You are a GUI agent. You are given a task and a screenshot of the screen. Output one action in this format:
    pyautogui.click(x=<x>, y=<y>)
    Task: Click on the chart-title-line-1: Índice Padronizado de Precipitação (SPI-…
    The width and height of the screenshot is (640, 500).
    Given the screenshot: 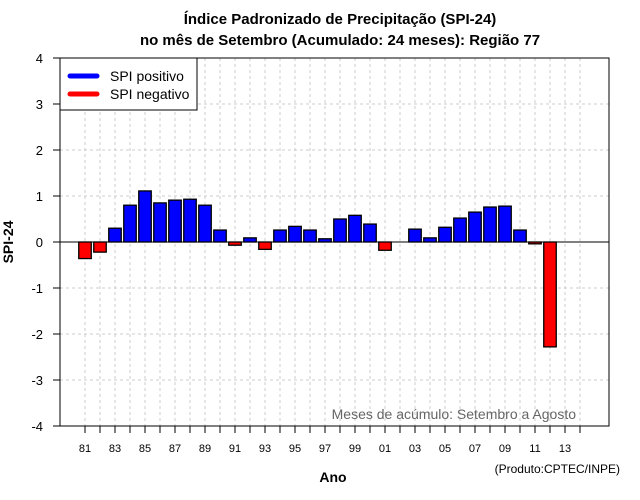 What is the action you would take?
    pyautogui.click(x=340, y=19)
    